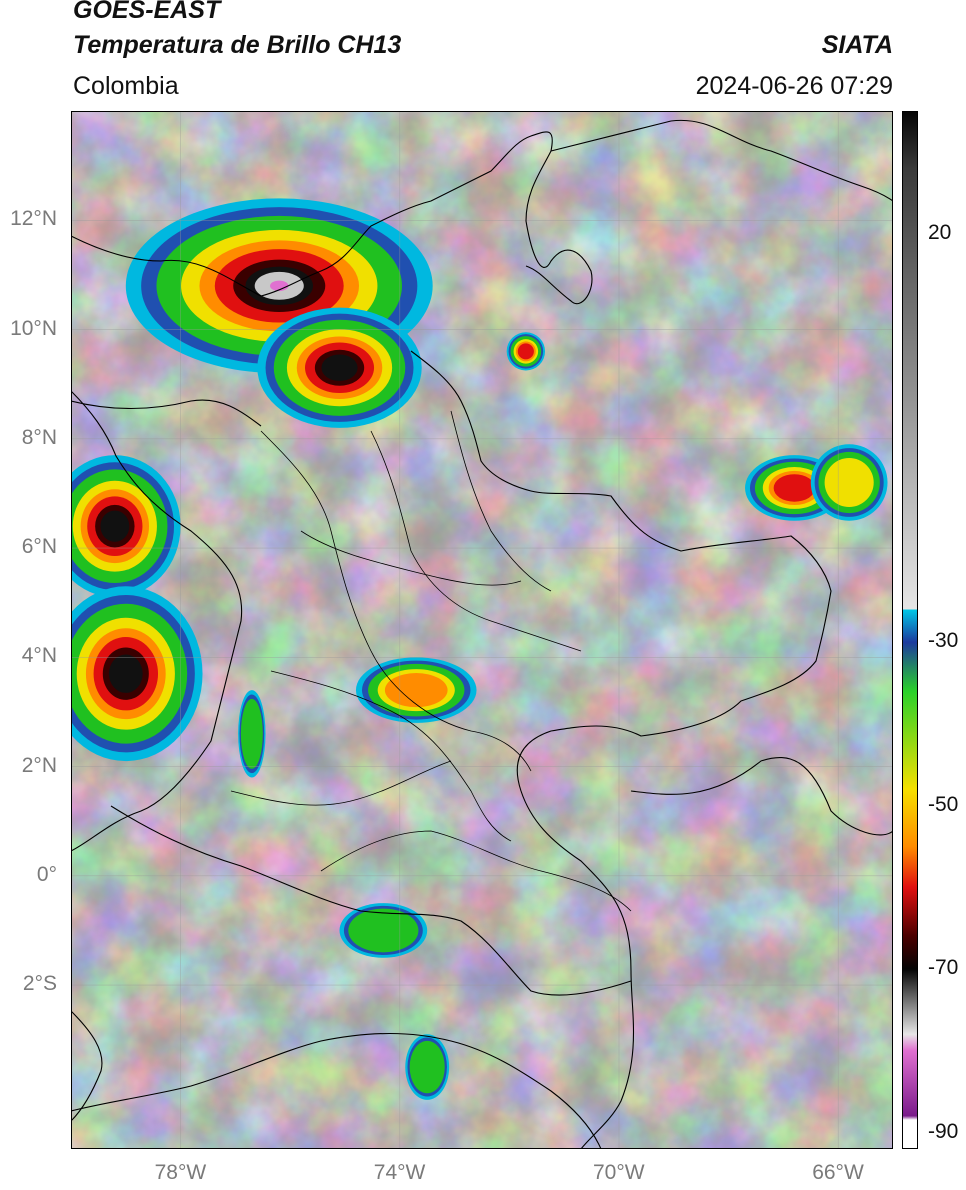 The width and height of the screenshot is (966, 1190). What do you see at coordinates (838, 1172) in the screenshot?
I see `lon-tick-label: 66°W` at bounding box center [838, 1172].